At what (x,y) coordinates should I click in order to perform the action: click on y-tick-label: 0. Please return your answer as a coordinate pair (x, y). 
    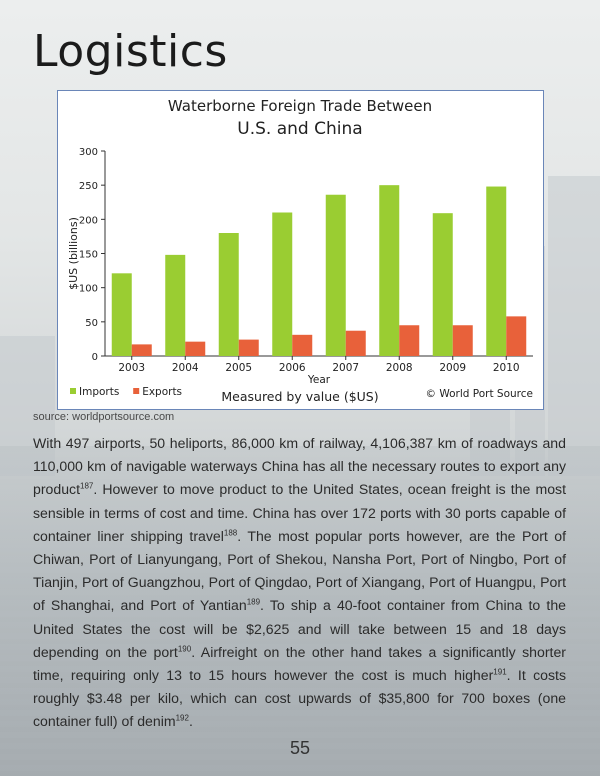
    Looking at the image, I should click on (95, 357).